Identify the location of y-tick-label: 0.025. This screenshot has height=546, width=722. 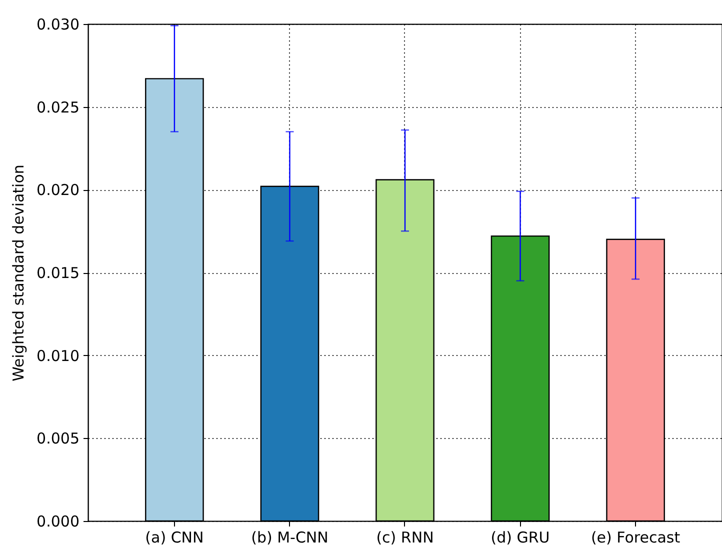
(58, 107).